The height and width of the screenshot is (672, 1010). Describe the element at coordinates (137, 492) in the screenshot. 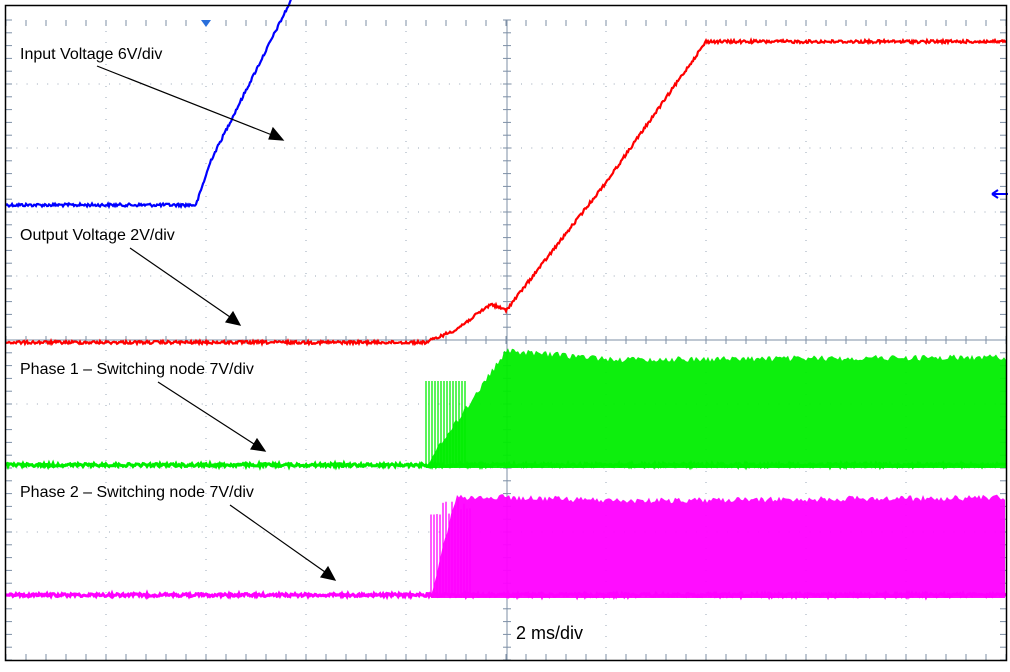

I see `label-phase2: Phase 2 – Switching node 7V/div` at that location.